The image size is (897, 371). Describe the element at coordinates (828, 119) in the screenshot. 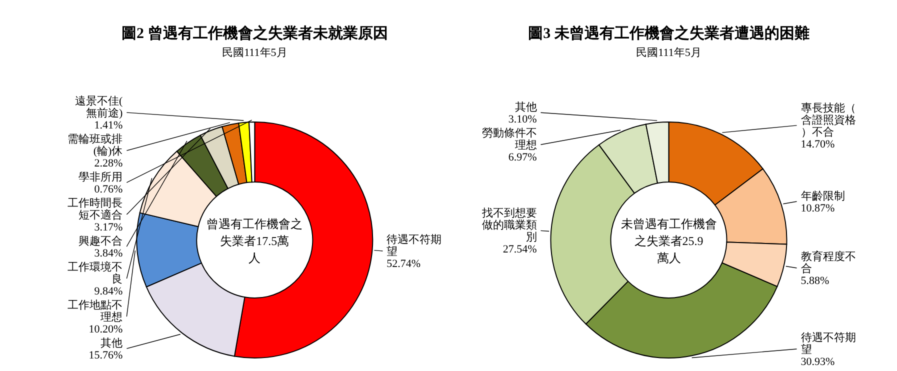

I see `slice-label: 專長技能（含證照資格）不合` at that location.